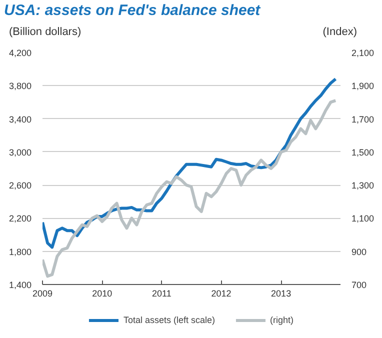 This screenshot has width=382, height=338. Describe the element at coordinates (359, 285) in the screenshot. I see `y2-tick-label: 700` at that location.